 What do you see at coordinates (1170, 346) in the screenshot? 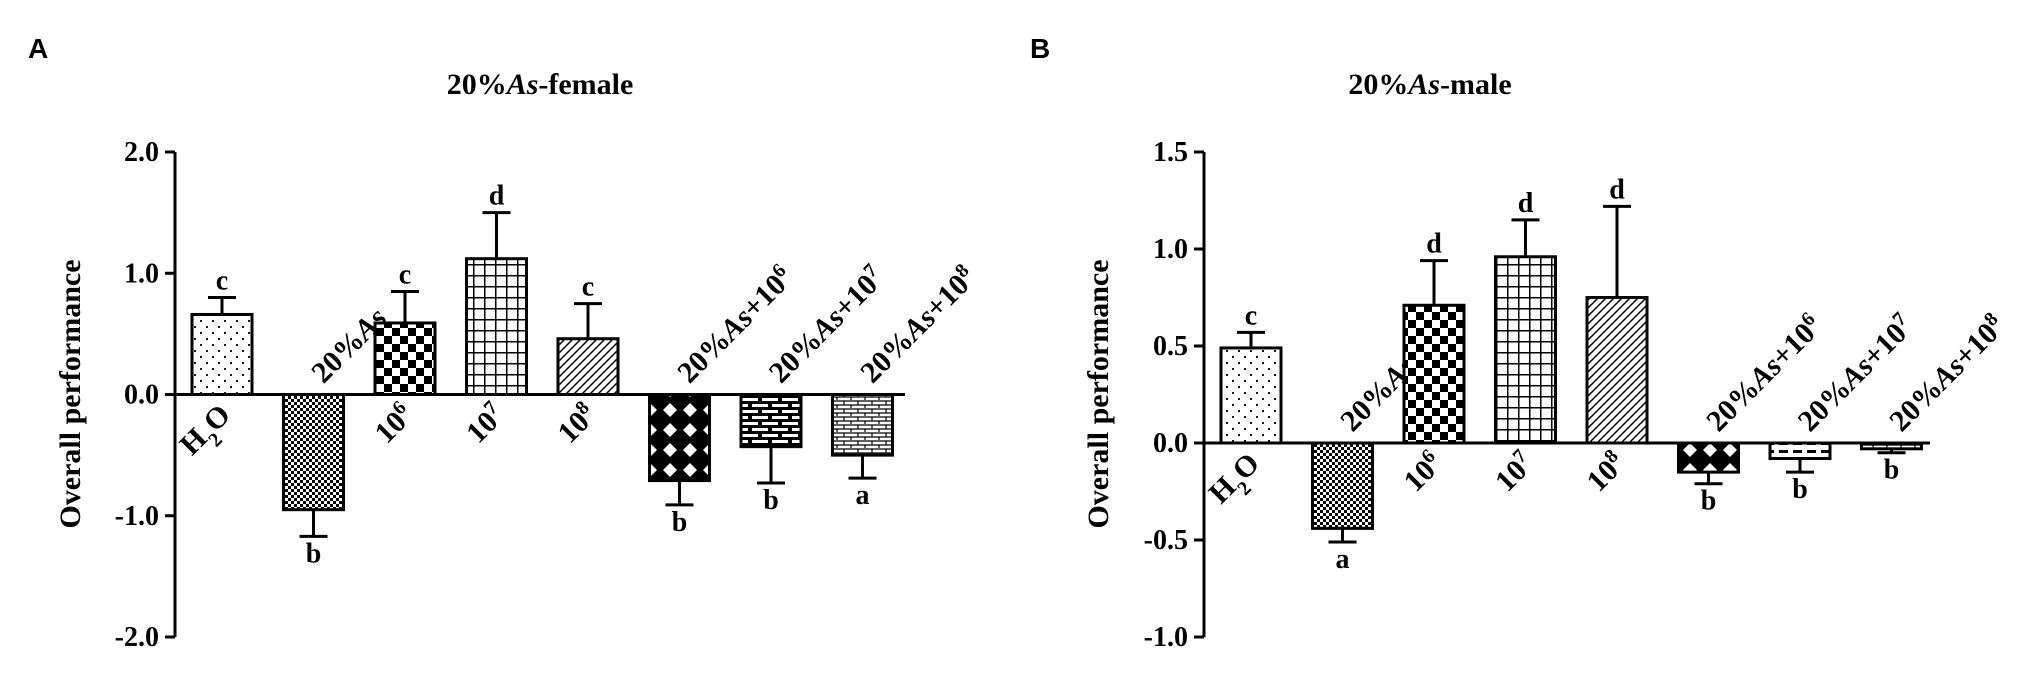
I see `y-tick-label: 0.5` at bounding box center [1170, 346].